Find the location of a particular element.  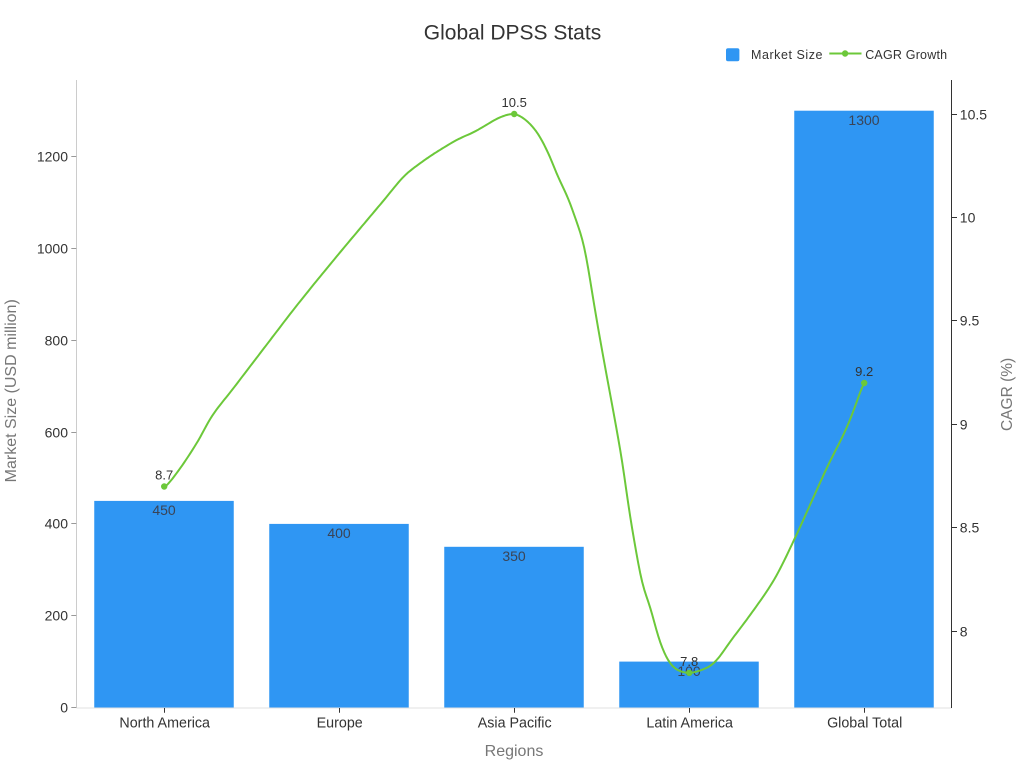

svg-text: 450 is located at coordinates (164, 510).